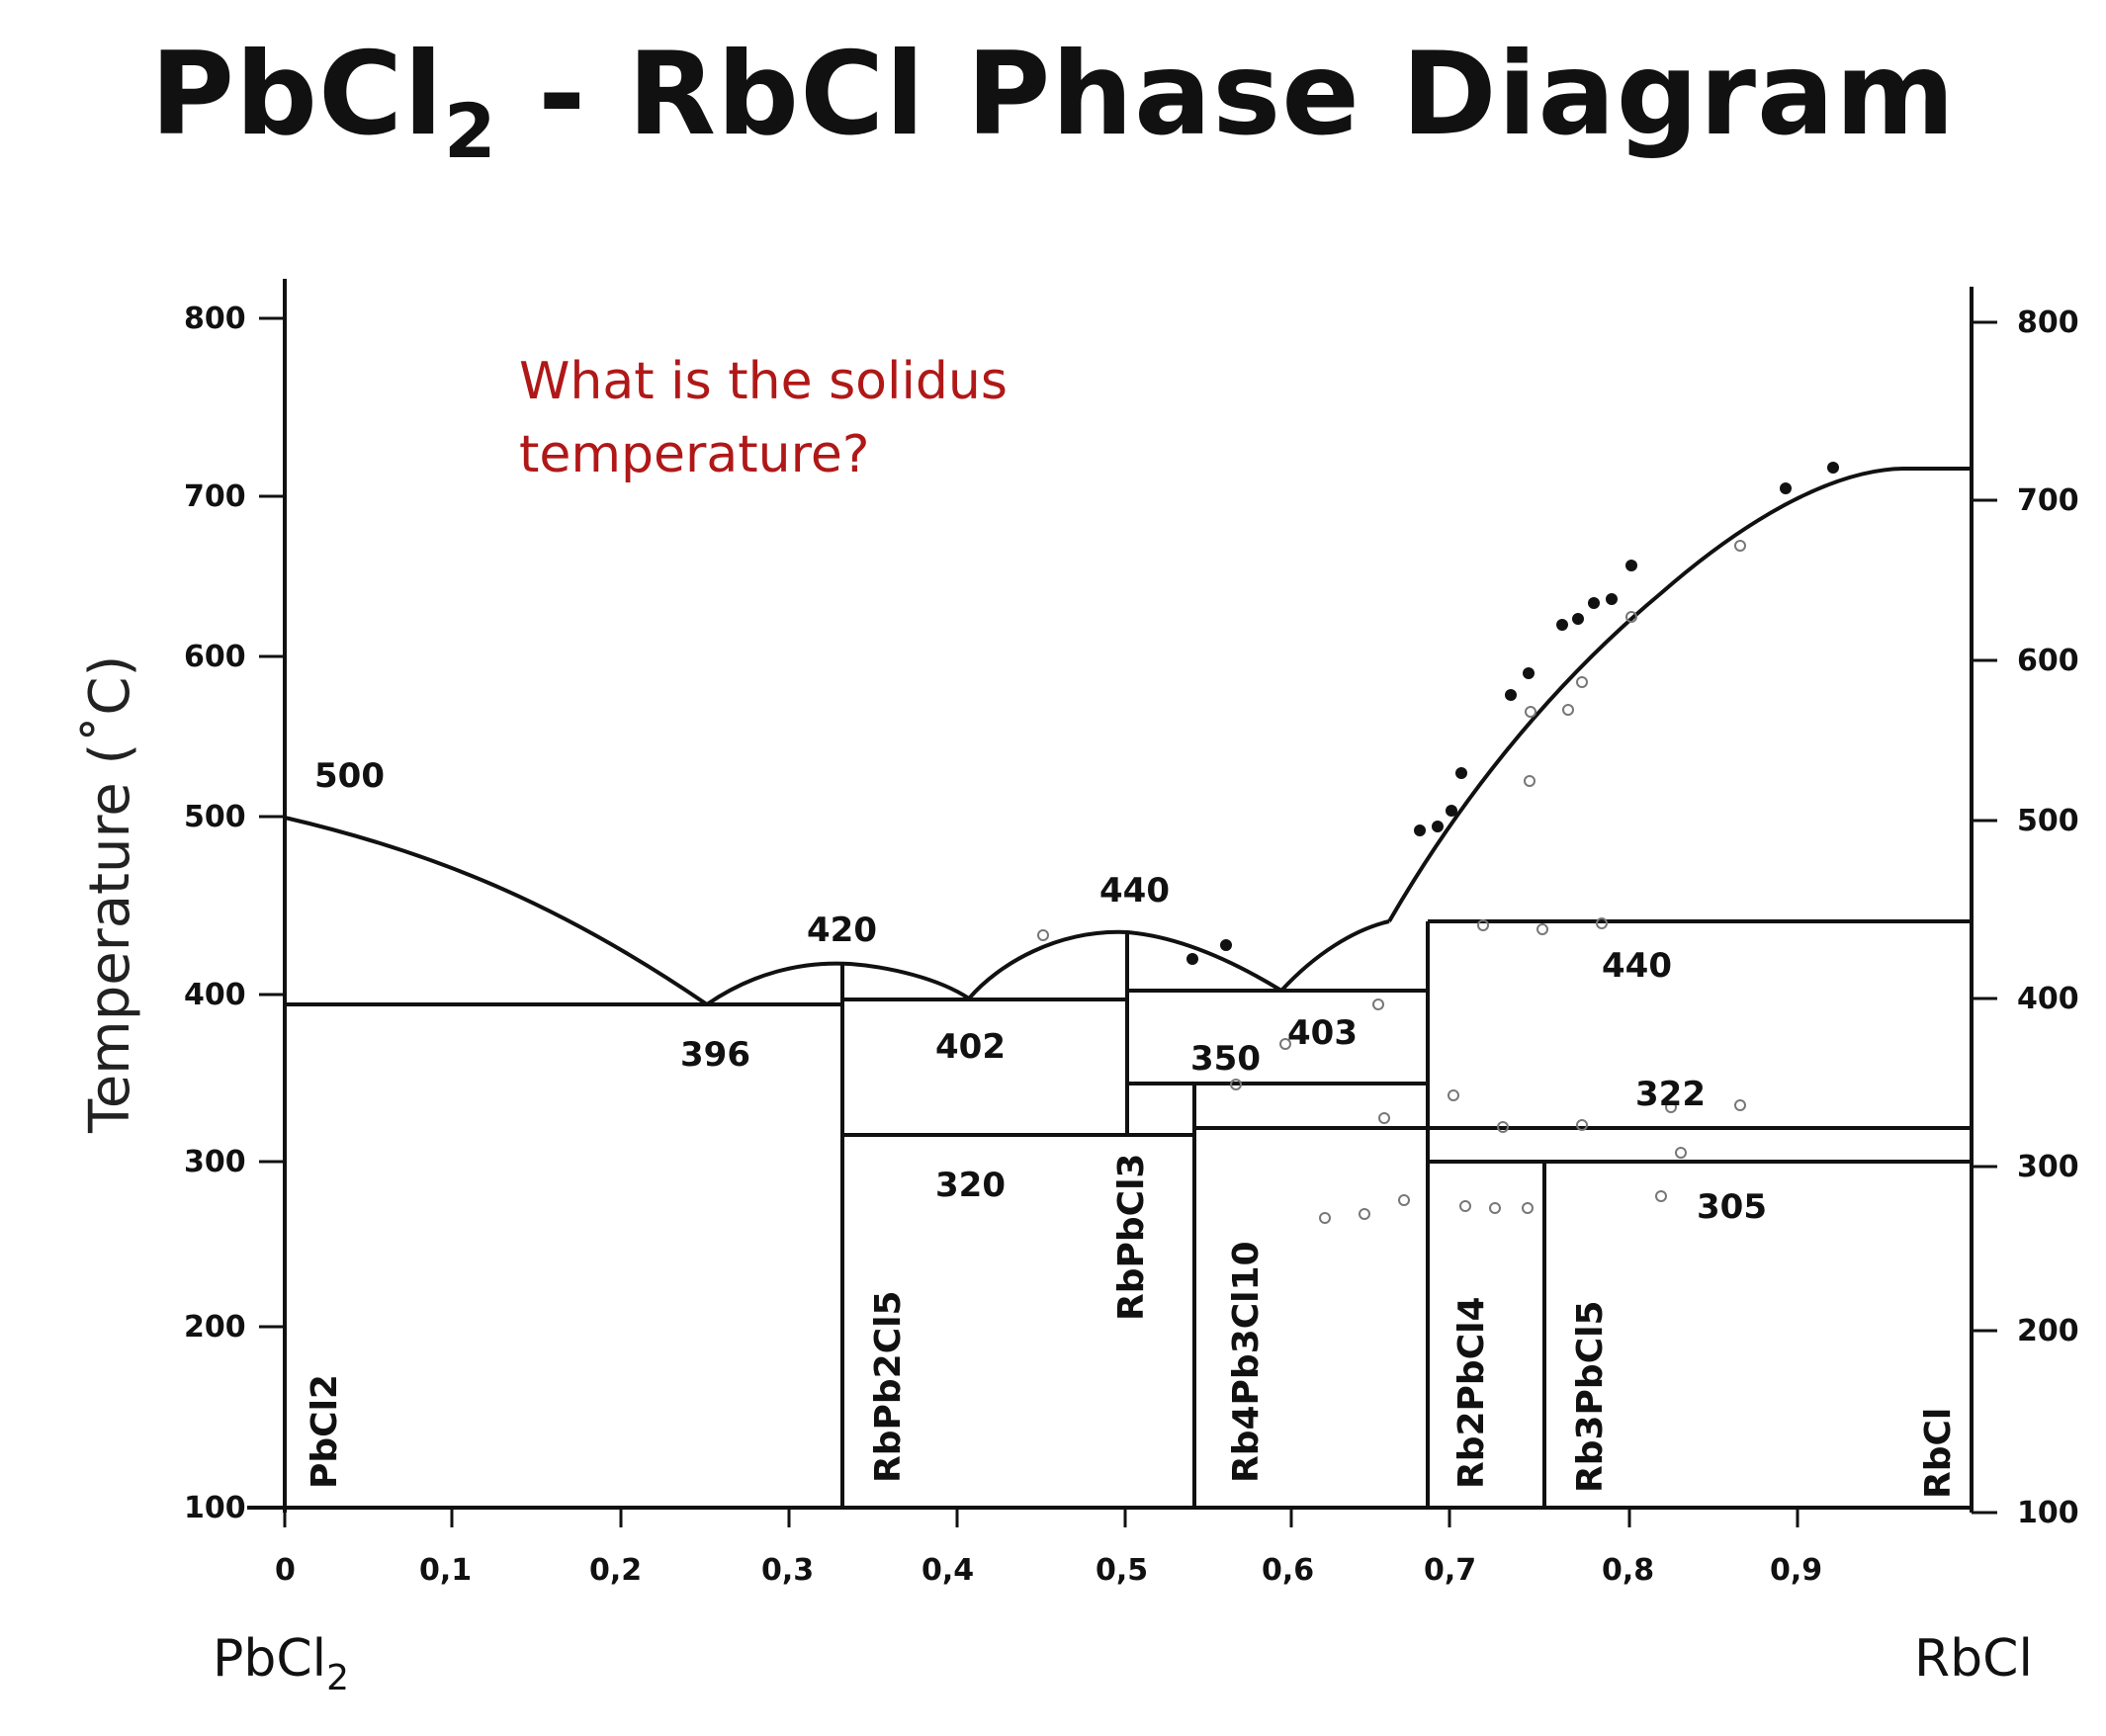  What do you see at coordinates (1122, 1570) in the screenshot?
I see `x-tick-0-5: 0,5` at bounding box center [1122, 1570].